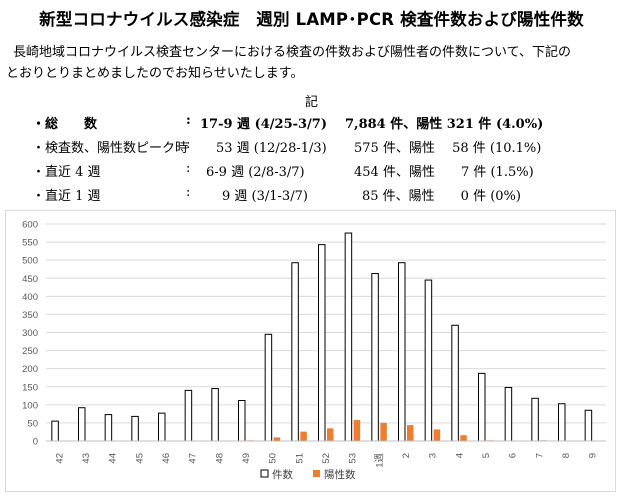 Image resolution: width=623 pixels, height=498 pixels. What do you see at coordinates (35, 442) in the screenshot?
I see `y-tick-label: 0` at bounding box center [35, 442].